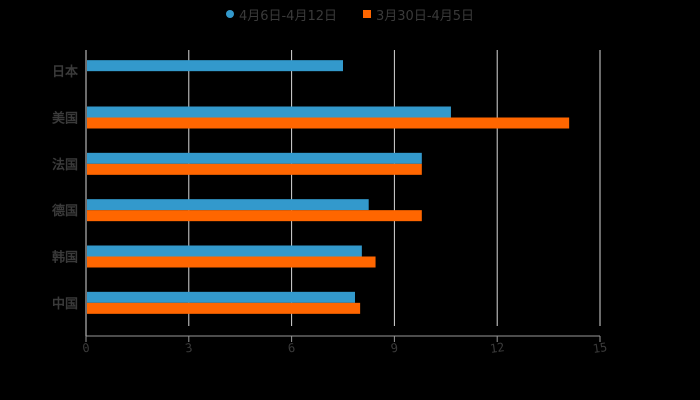  What do you see at coordinates (394, 348) in the screenshot?
I see `x-tick-label: 9` at bounding box center [394, 348].